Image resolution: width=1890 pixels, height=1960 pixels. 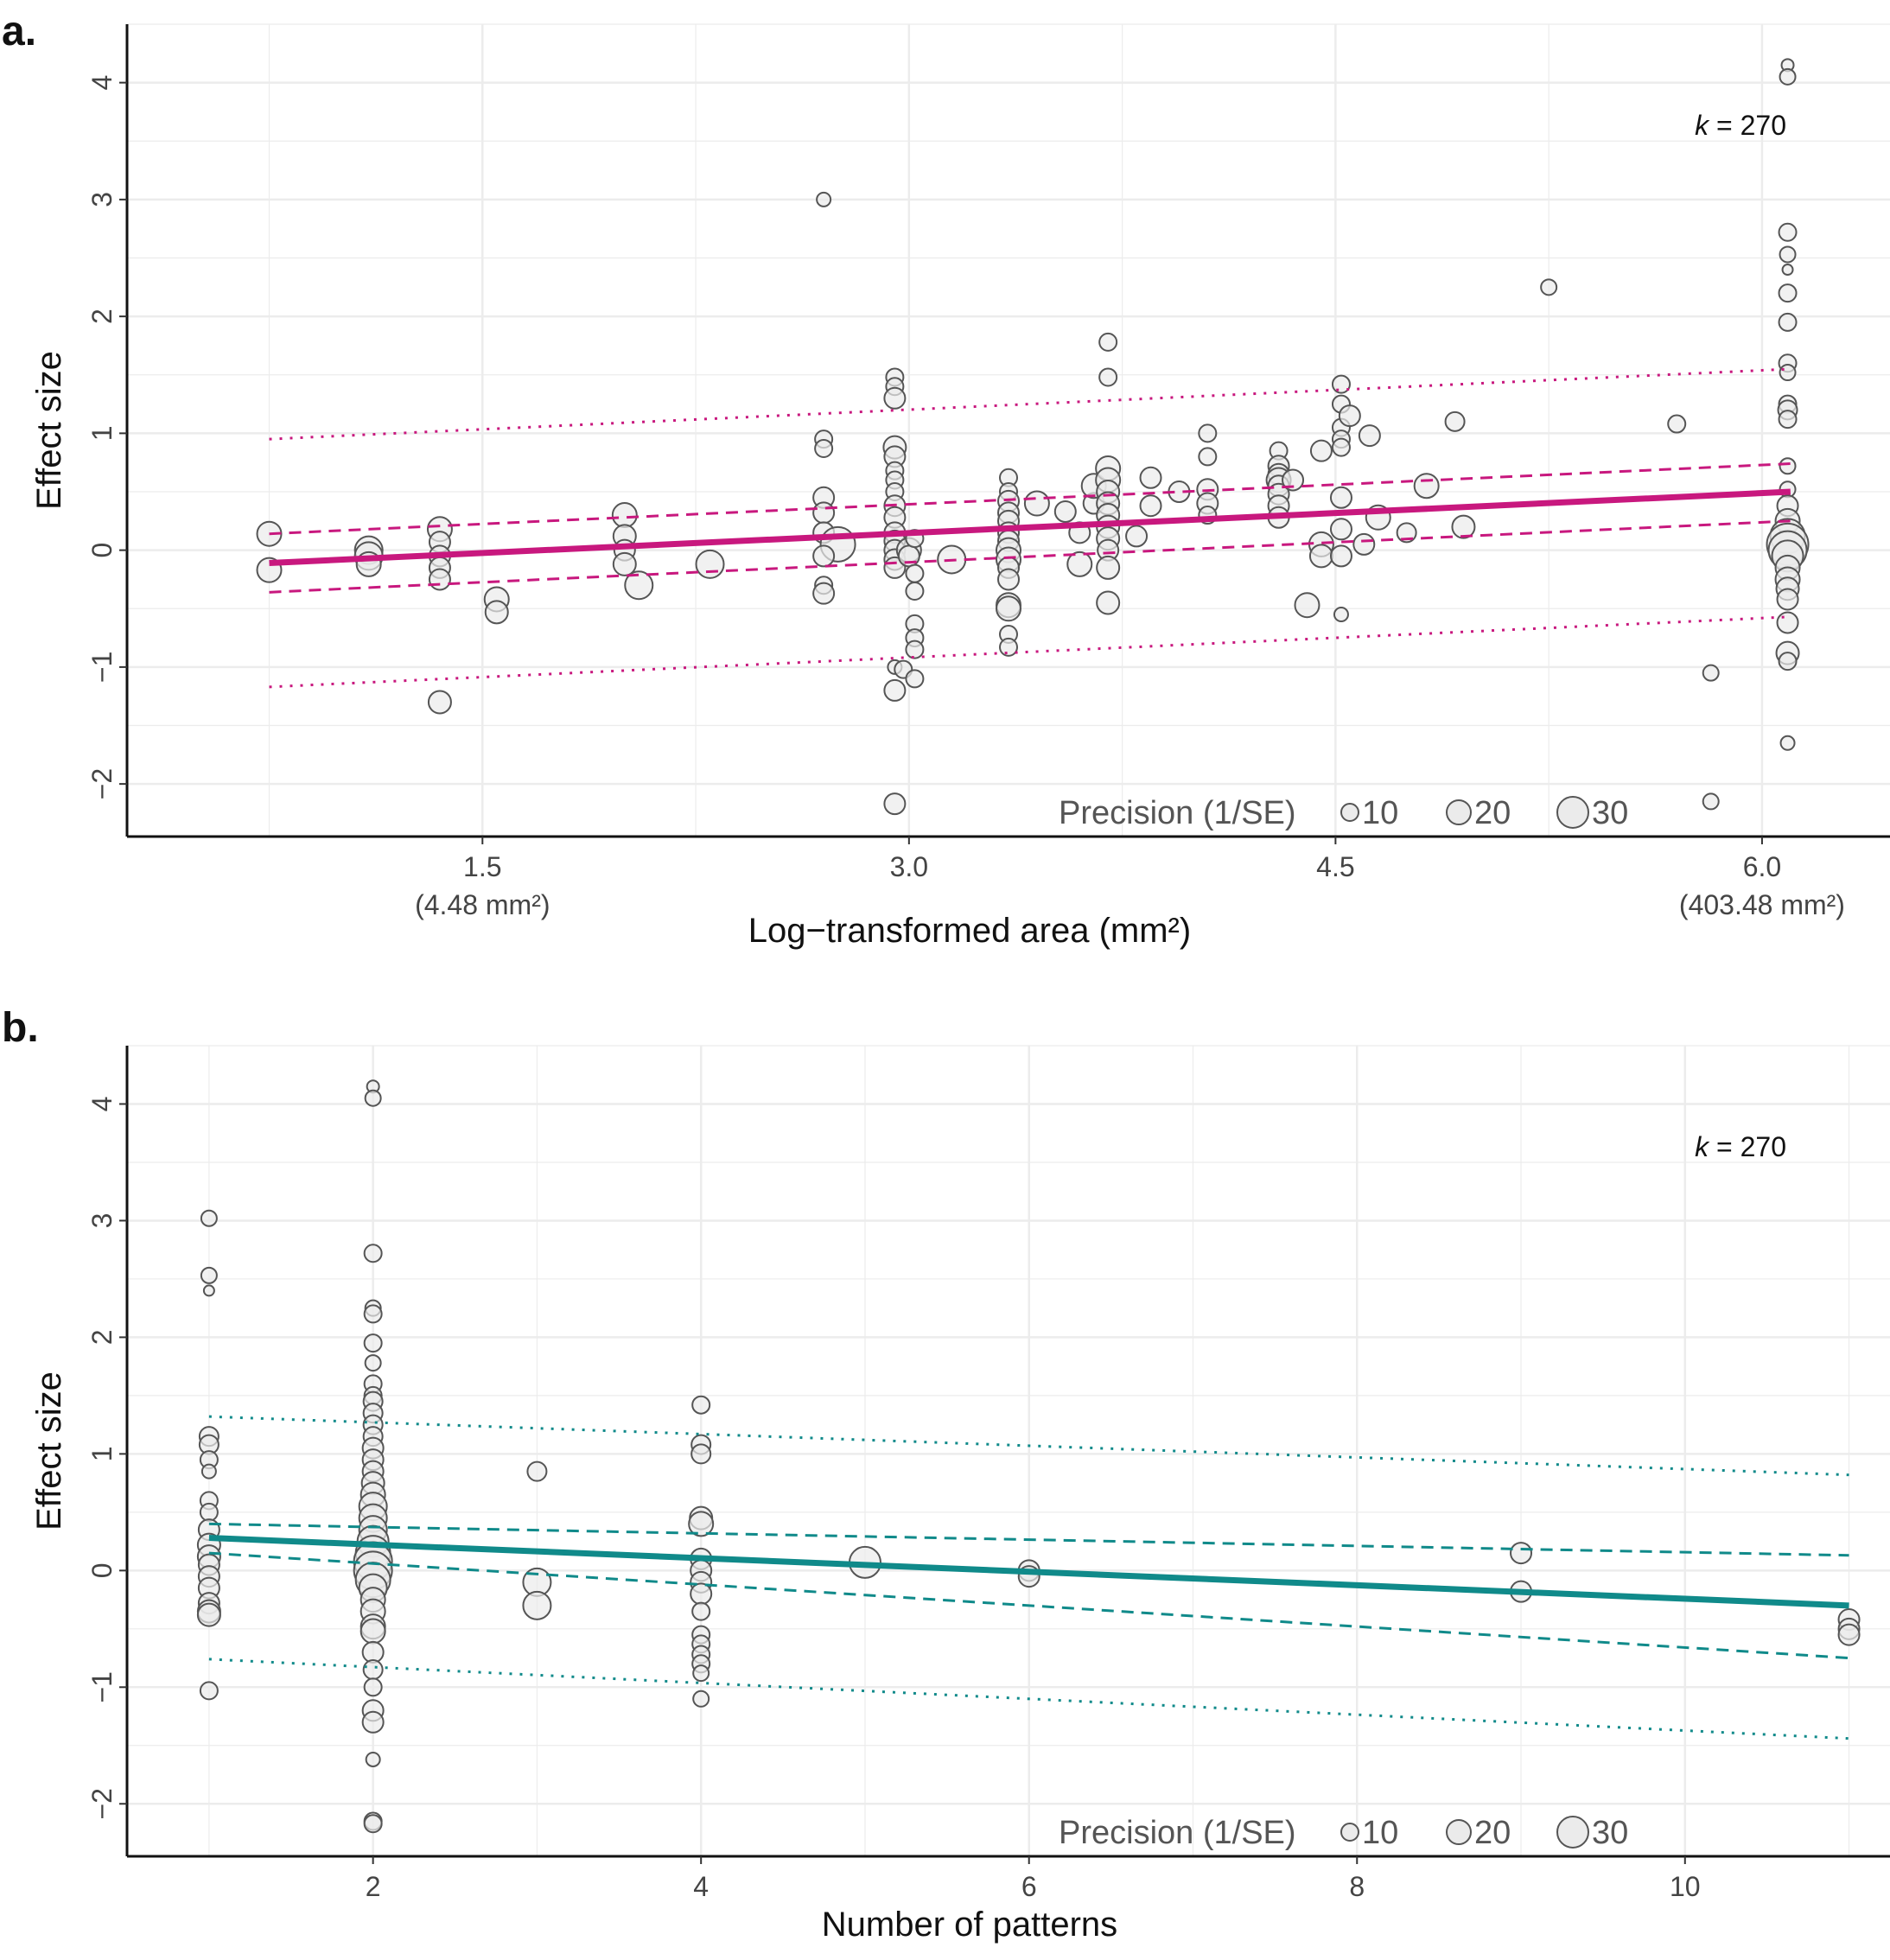 What do you see at coordinates (1610, 813) in the screenshot?
I see `legend-label: 30` at bounding box center [1610, 813].